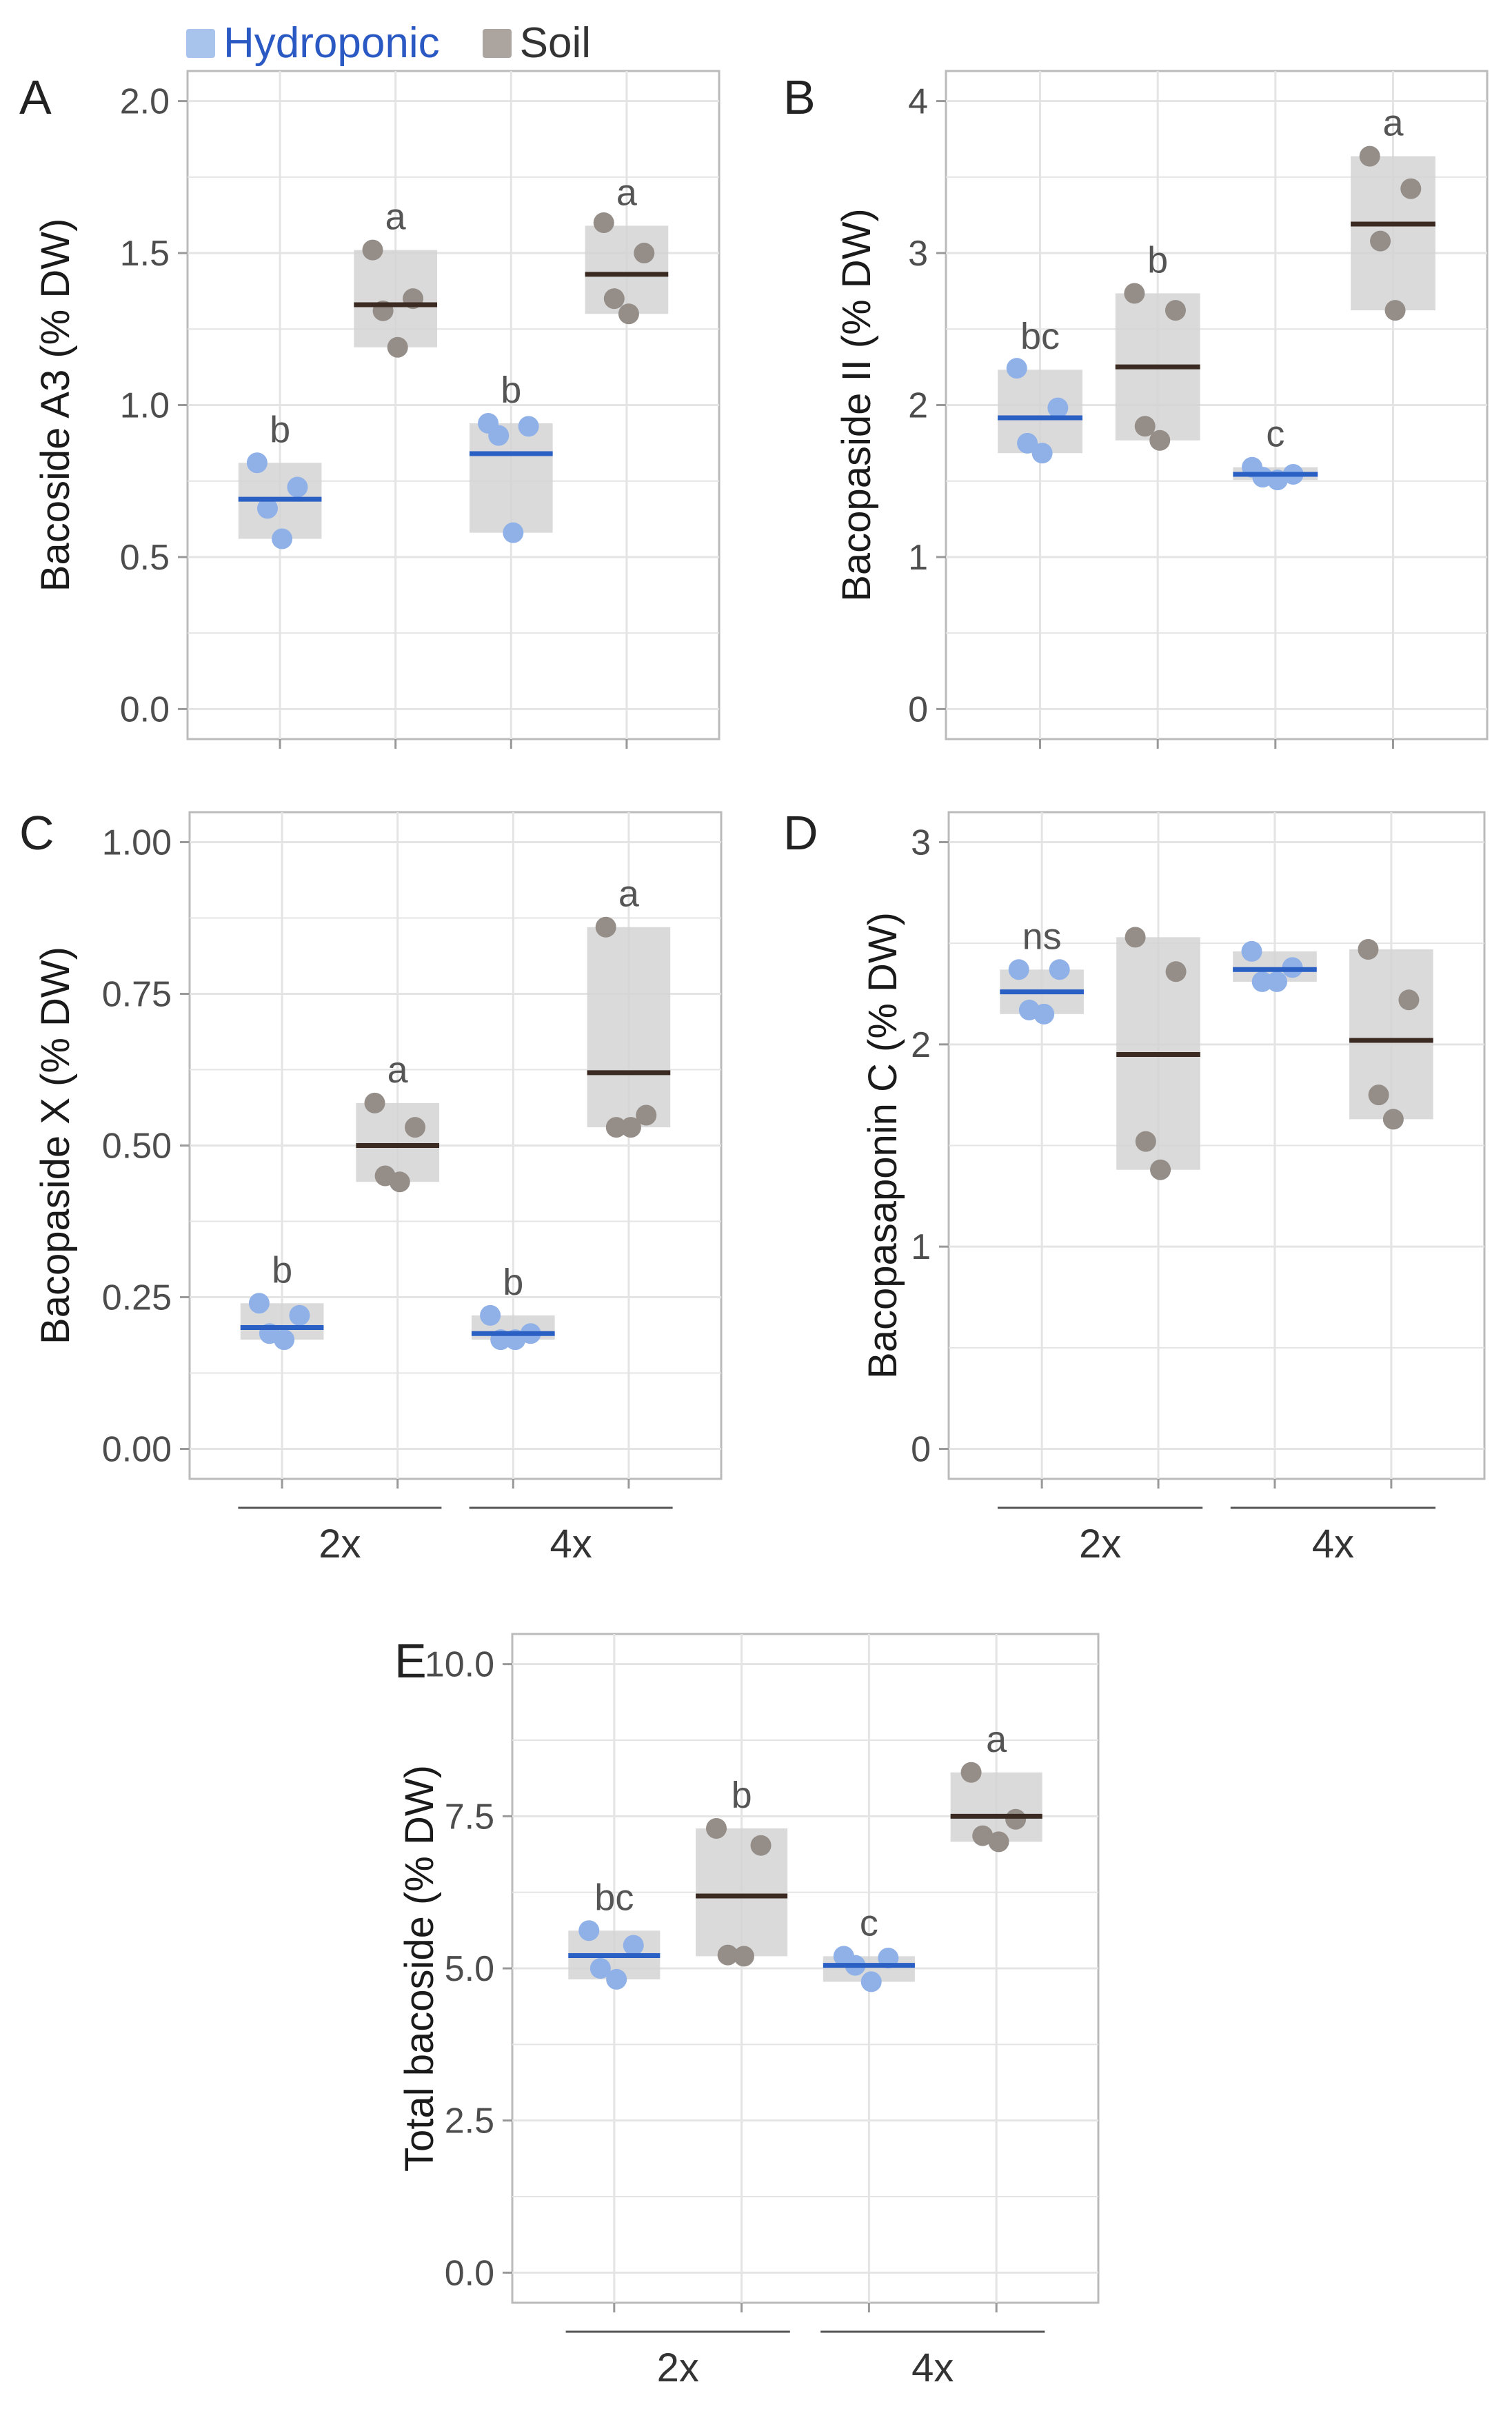  Describe the element at coordinates (55, 405) in the screenshot. I see `panel-a-ylabel: Bacoside A3 (% DW)` at that location.